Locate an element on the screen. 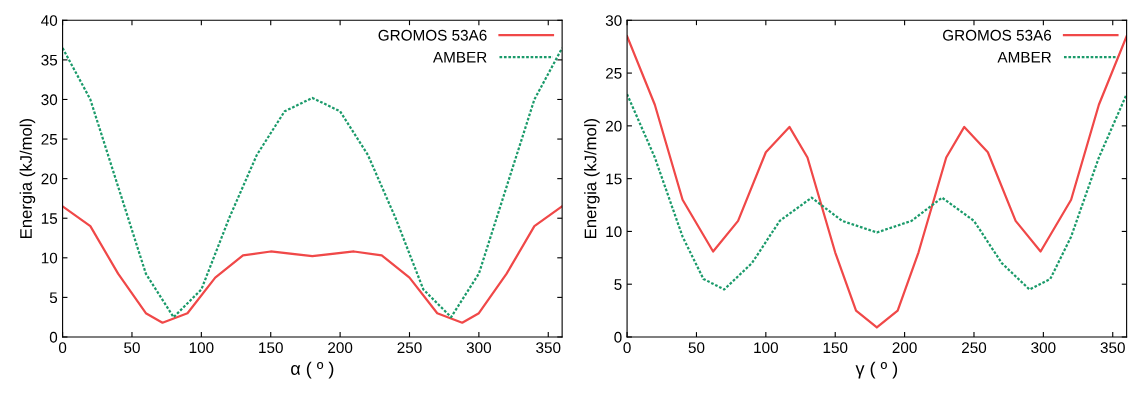 The width and height of the screenshot is (1138, 406). line-series is located at coordinates (312, 264).